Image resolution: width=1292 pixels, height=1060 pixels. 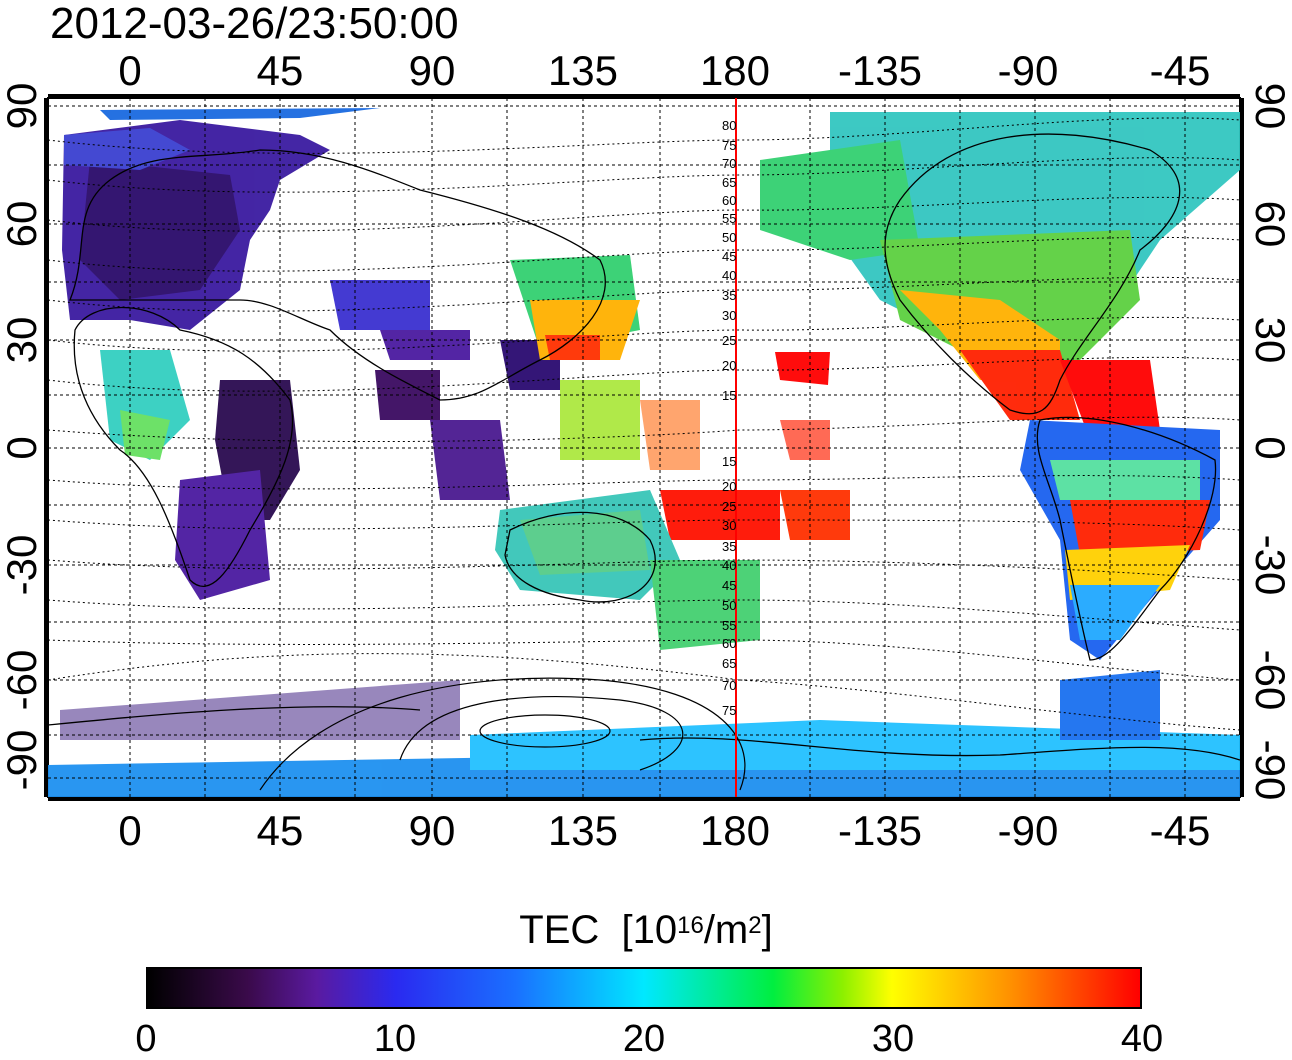 I want to click on colorbar-unit-base: [10, so click(x=649, y=930).